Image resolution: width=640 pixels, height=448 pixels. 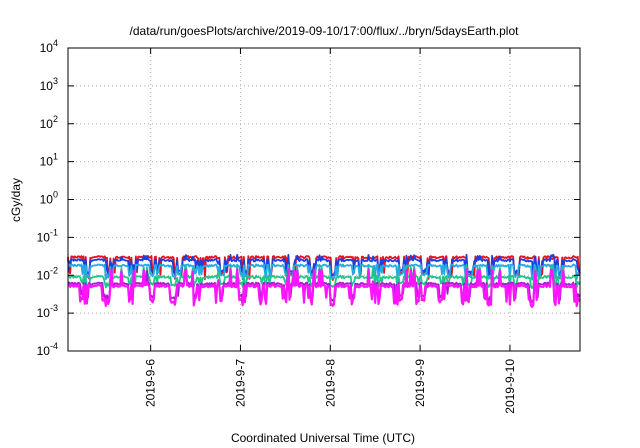 I want to click on y-tick-label: 10⁻¹, so click(x=47, y=235).